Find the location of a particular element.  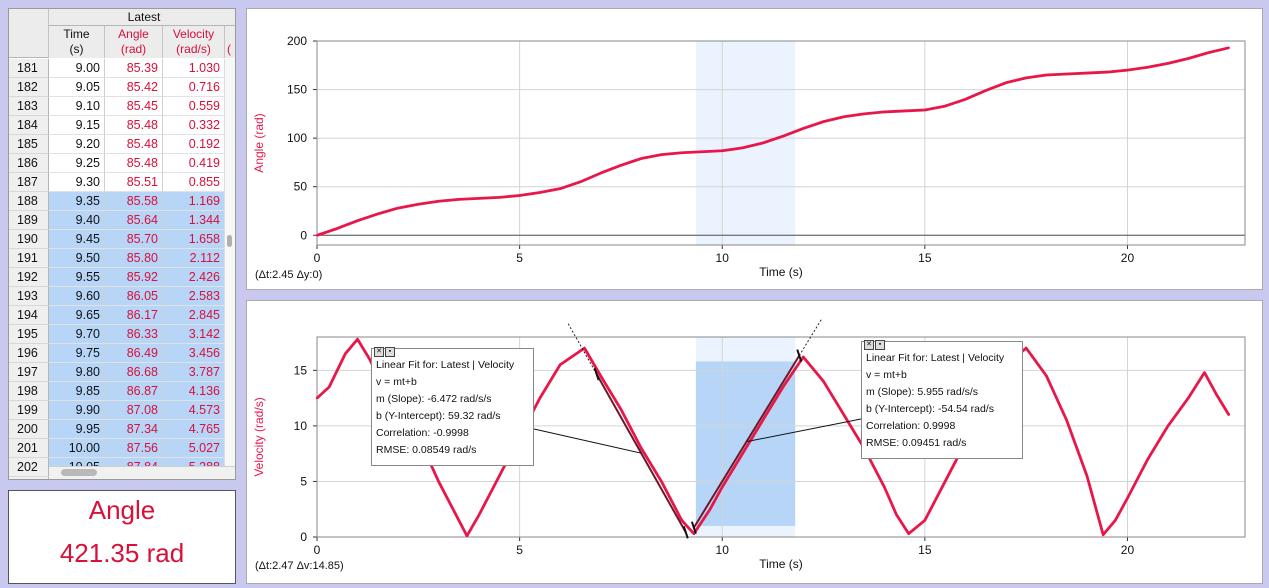

cell-angle: 86.87 is located at coordinates (134, 391).